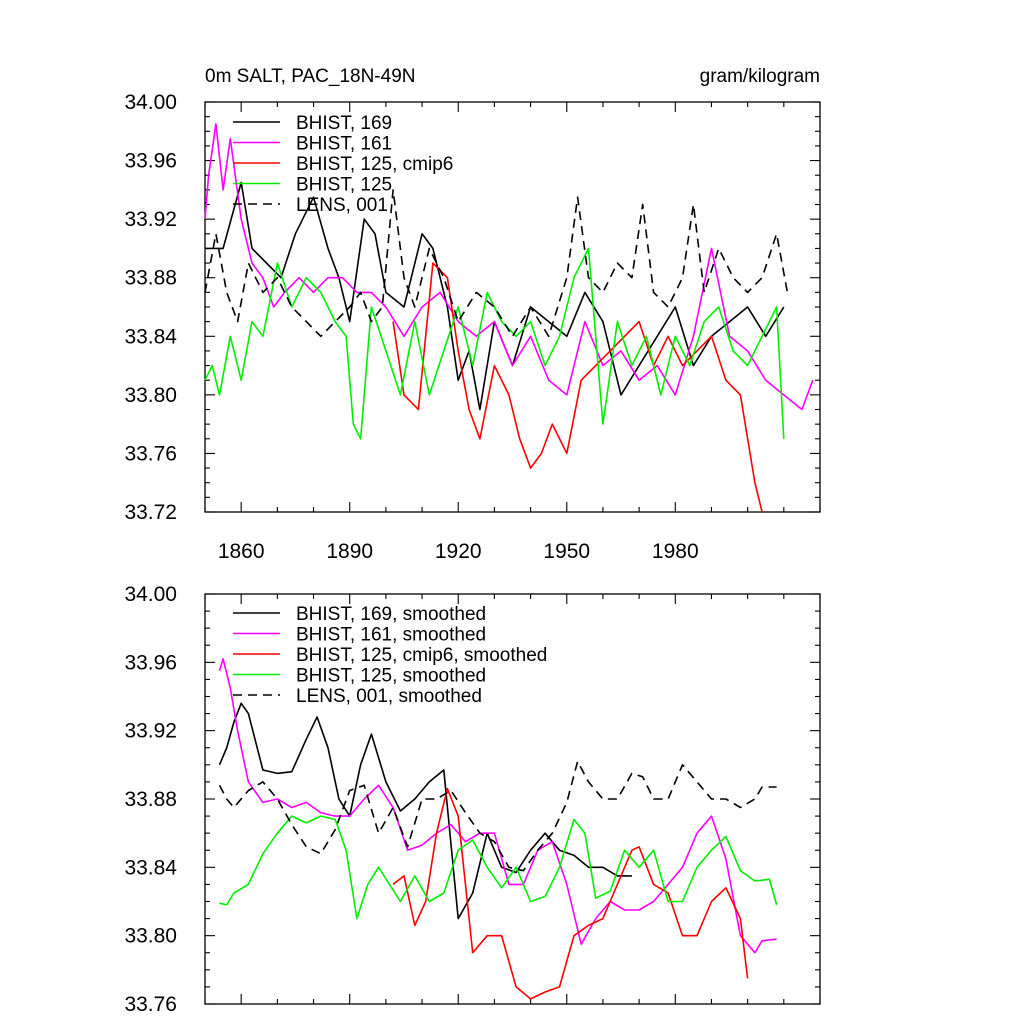  What do you see at coordinates (458, 551) in the screenshot?
I see `x-tick-label: 1920` at bounding box center [458, 551].